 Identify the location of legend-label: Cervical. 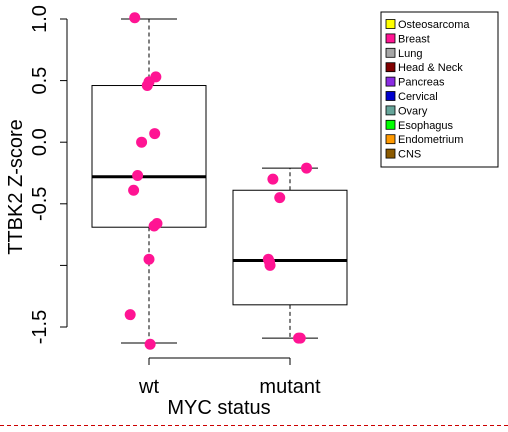
(418, 97).